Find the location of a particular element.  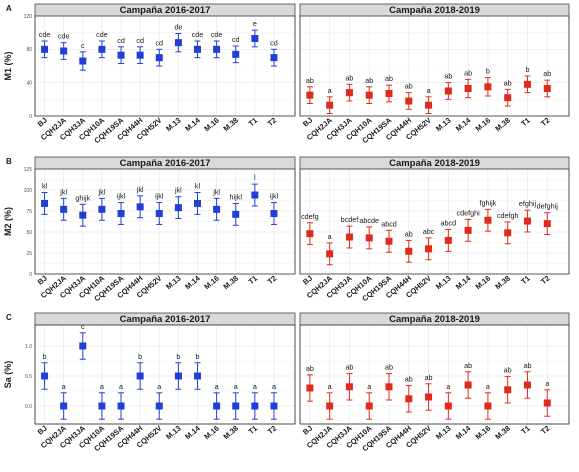

plot-border is located at coordinates (434, 374).